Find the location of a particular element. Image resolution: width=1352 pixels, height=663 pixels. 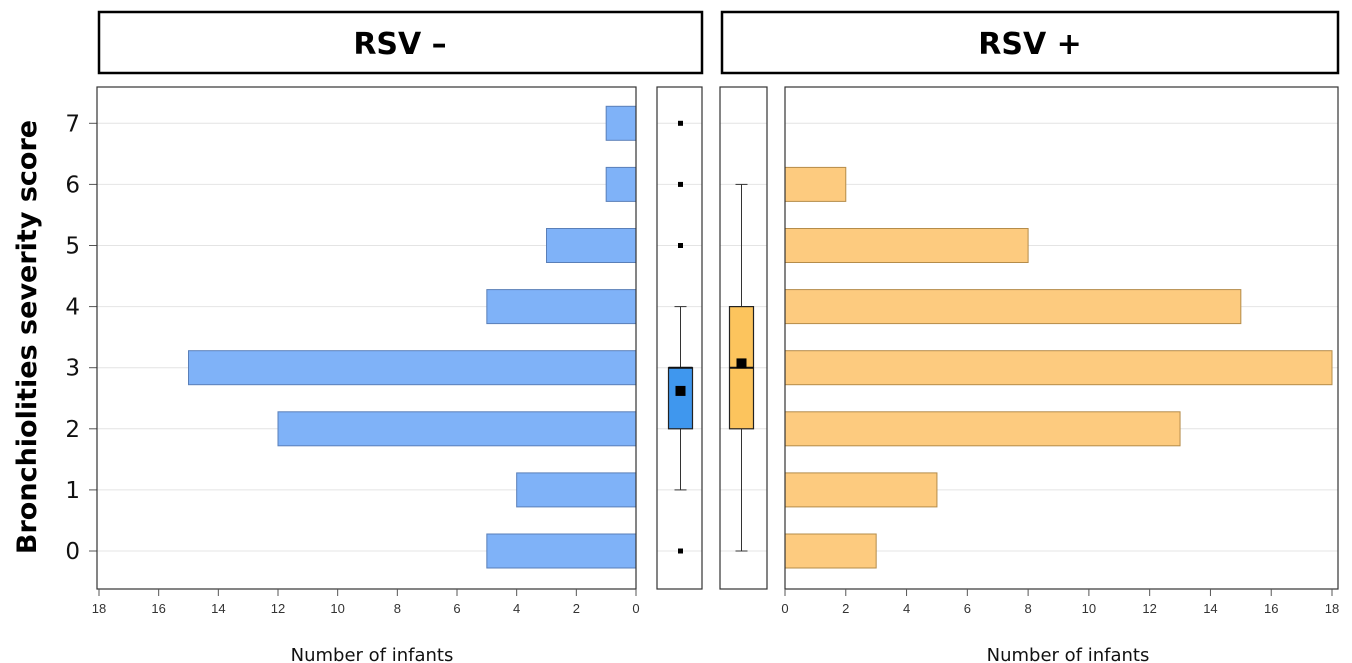

x-tick-label-right: 0 is located at coordinates (784, 608).